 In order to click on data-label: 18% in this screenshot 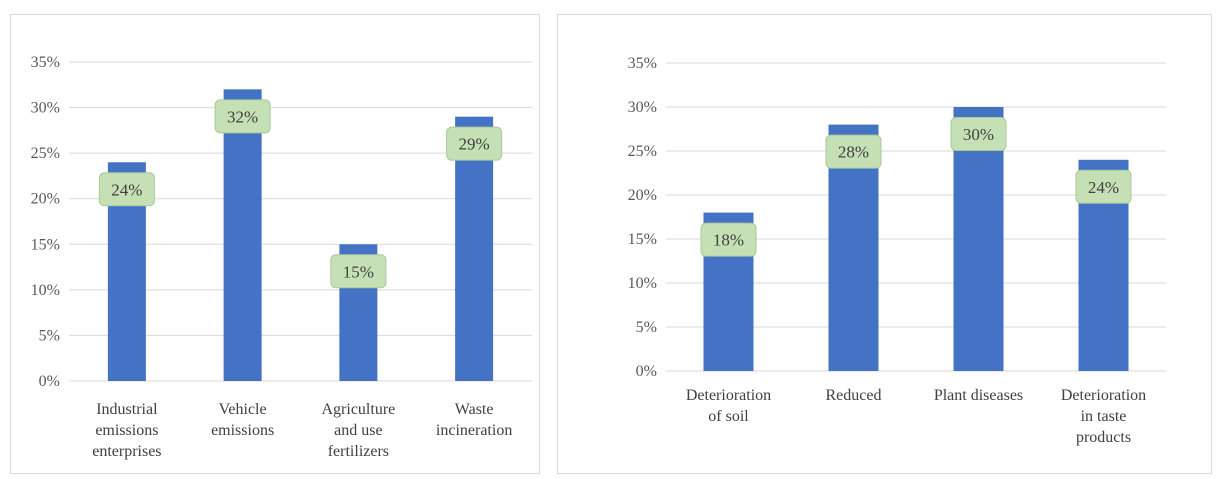, I will do `click(728, 240)`.